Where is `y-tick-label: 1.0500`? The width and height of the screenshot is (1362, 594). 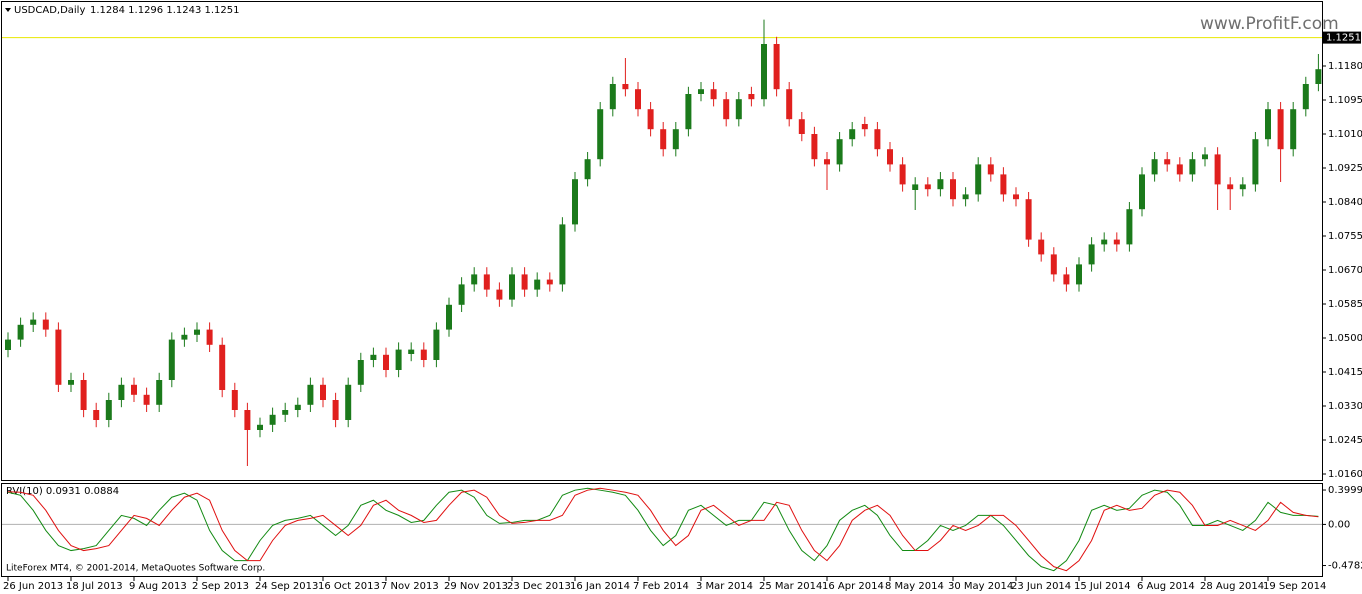
y-tick-label: 1.0500 is located at coordinates (1345, 338).